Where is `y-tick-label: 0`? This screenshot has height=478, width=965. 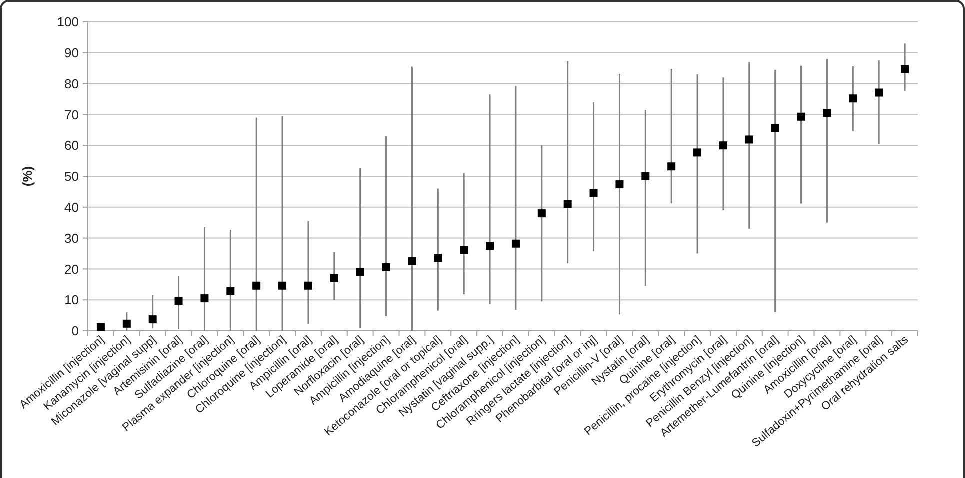
y-tick-label: 0 is located at coordinates (75, 331).